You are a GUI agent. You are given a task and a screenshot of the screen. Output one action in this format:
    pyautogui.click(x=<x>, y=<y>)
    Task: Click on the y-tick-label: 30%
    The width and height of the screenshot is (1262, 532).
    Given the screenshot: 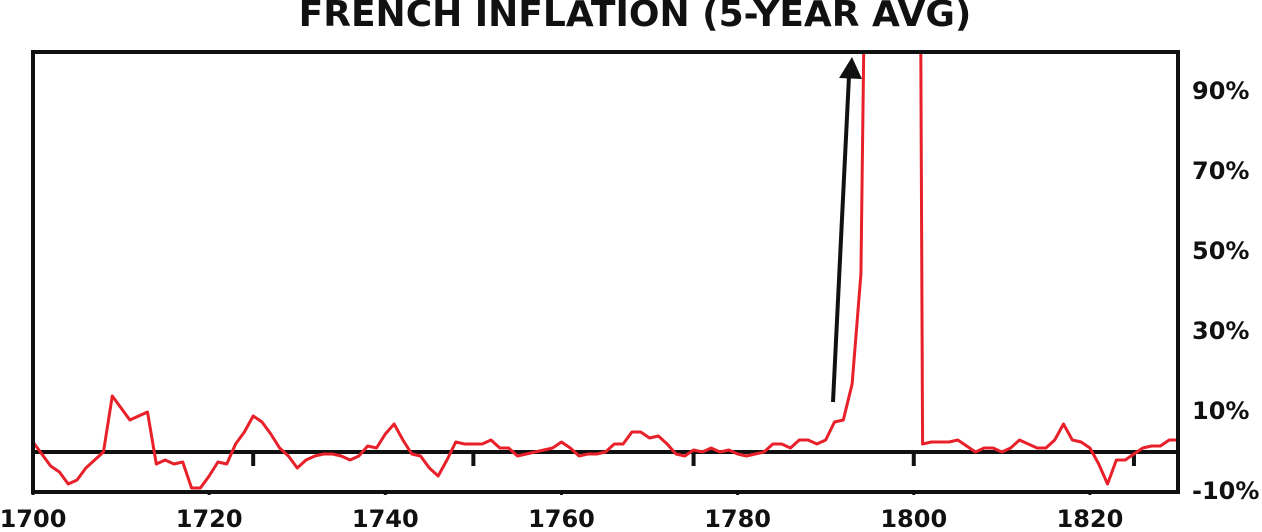 What is the action you would take?
    pyautogui.click(x=1220, y=331)
    